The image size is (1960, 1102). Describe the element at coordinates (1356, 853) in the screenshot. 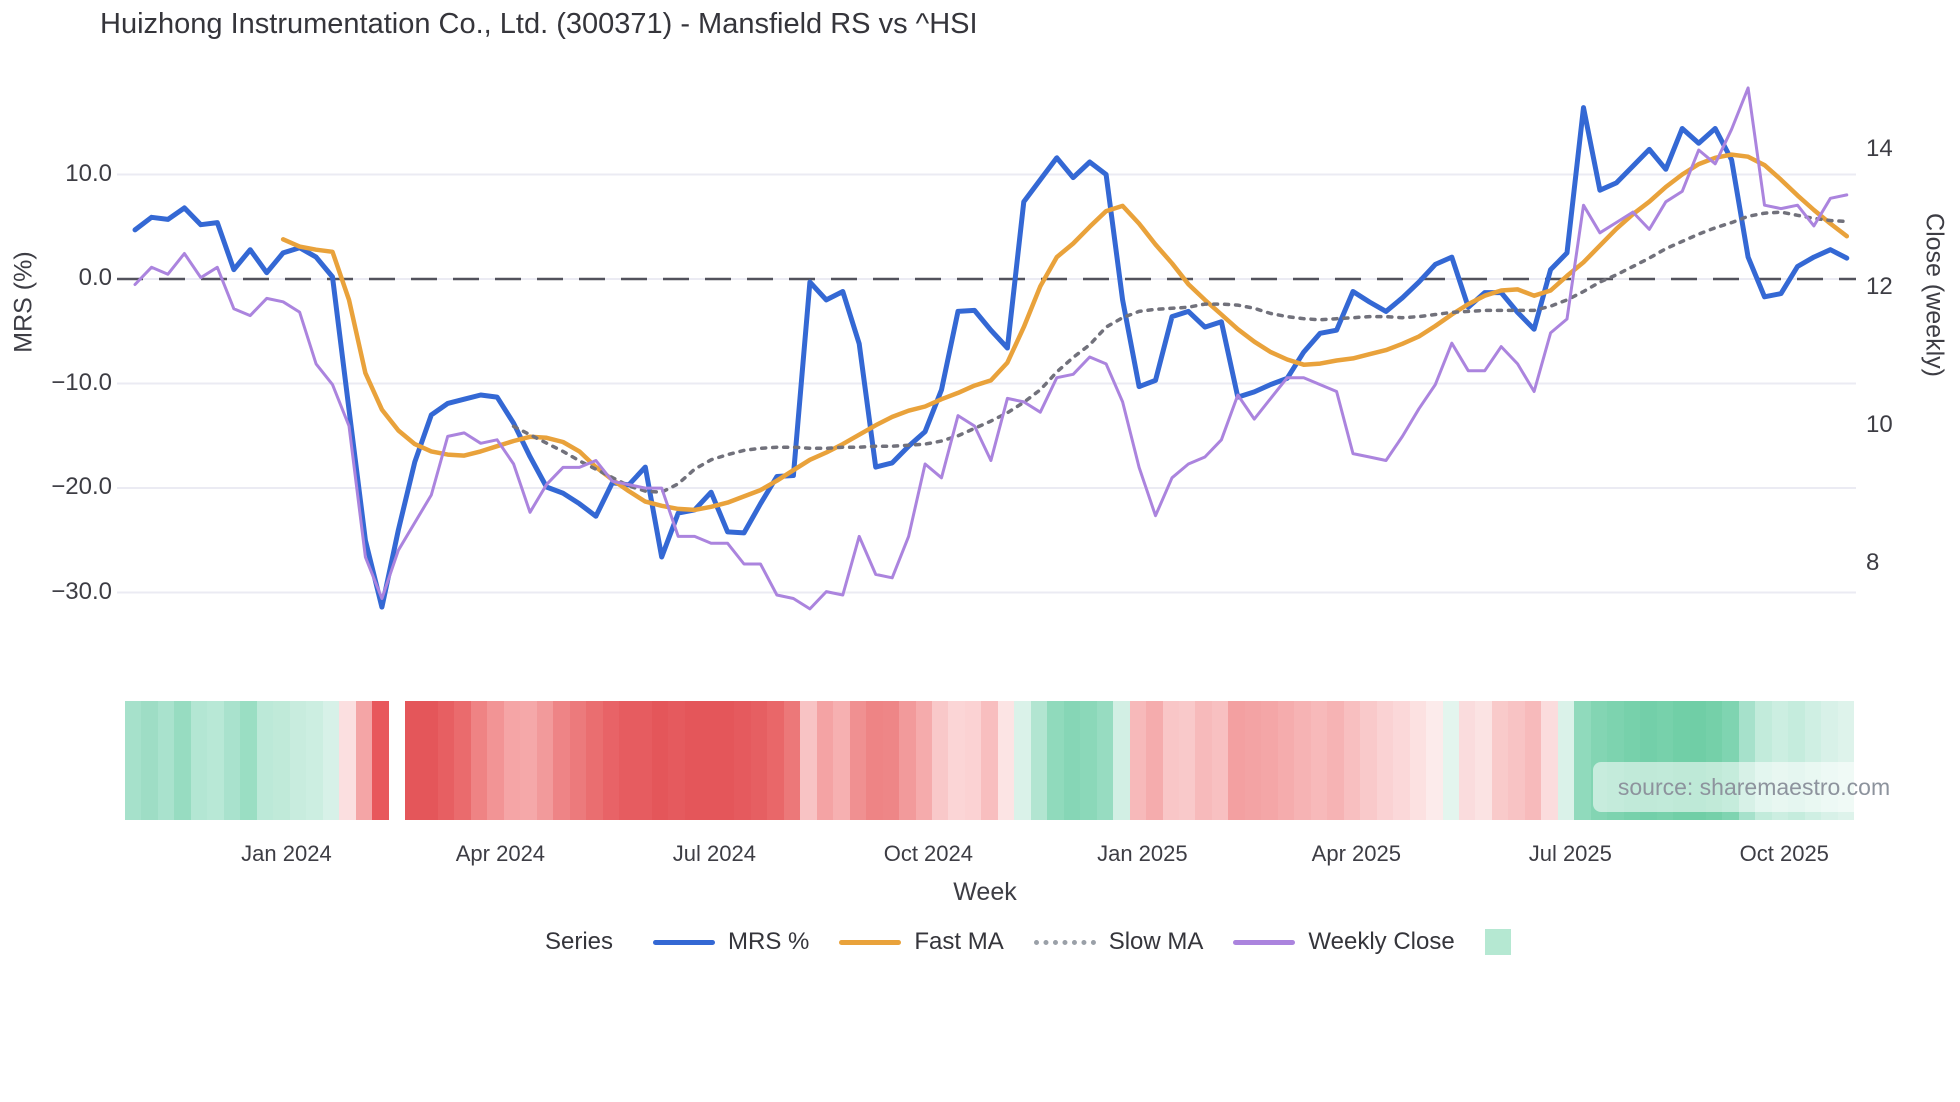

I see `x-axis-tick-label: Apr 2025` at that location.